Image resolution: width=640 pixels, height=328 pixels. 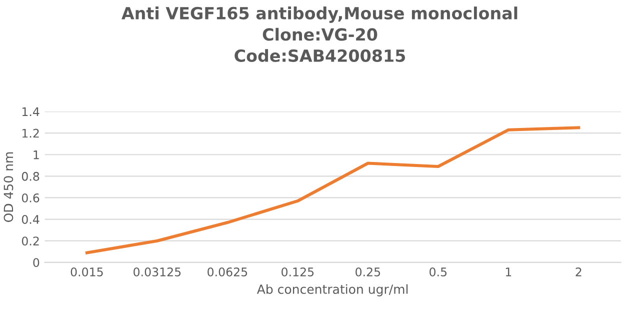 I want to click on x-tick-label: 1, so click(x=509, y=272).